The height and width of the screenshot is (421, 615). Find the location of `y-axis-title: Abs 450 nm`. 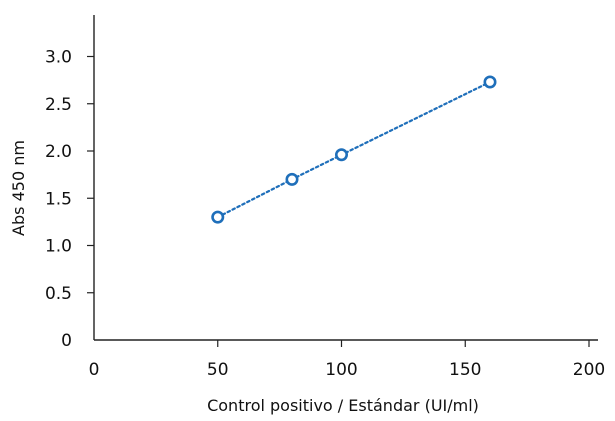

y-axis-title: Abs 450 nm is located at coordinates (18, 188).